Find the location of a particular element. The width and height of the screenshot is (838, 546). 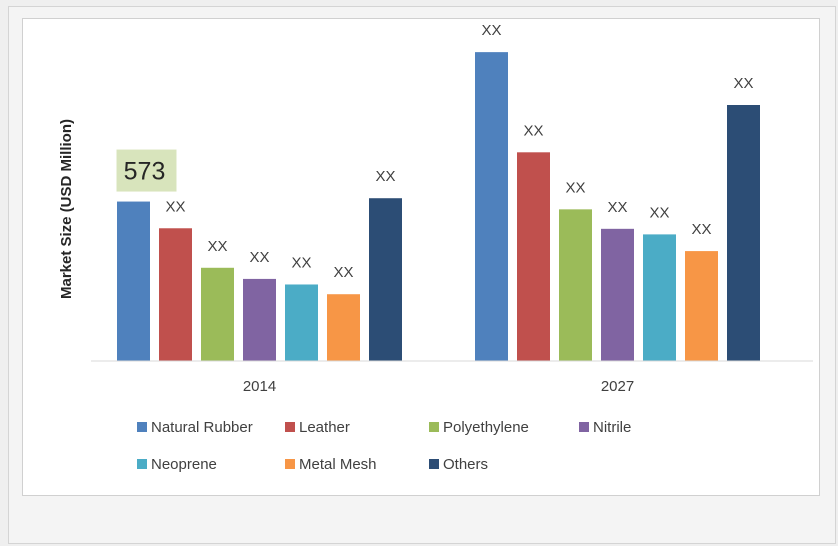

bar-others-2014 is located at coordinates (385, 279).